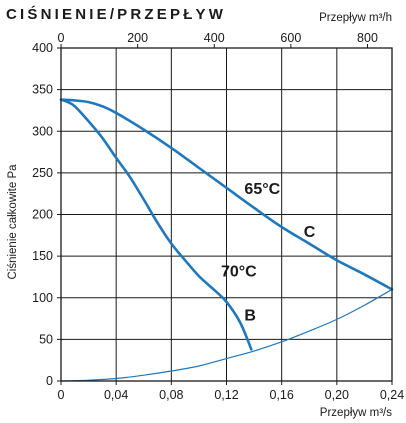 The width and height of the screenshot is (406, 423). Describe the element at coordinates (46, 339) in the screenshot. I see `y-tick-label: 50` at that location.